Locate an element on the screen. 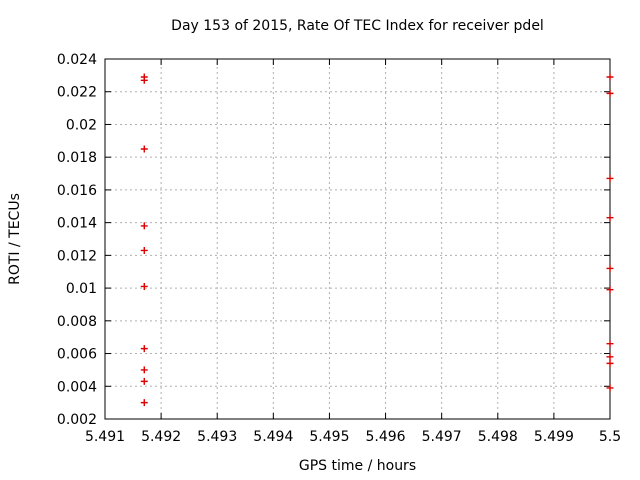 The width and height of the screenshot is (640, 480). y-tick-label: 0.008 is located at coordinates (77, 322).